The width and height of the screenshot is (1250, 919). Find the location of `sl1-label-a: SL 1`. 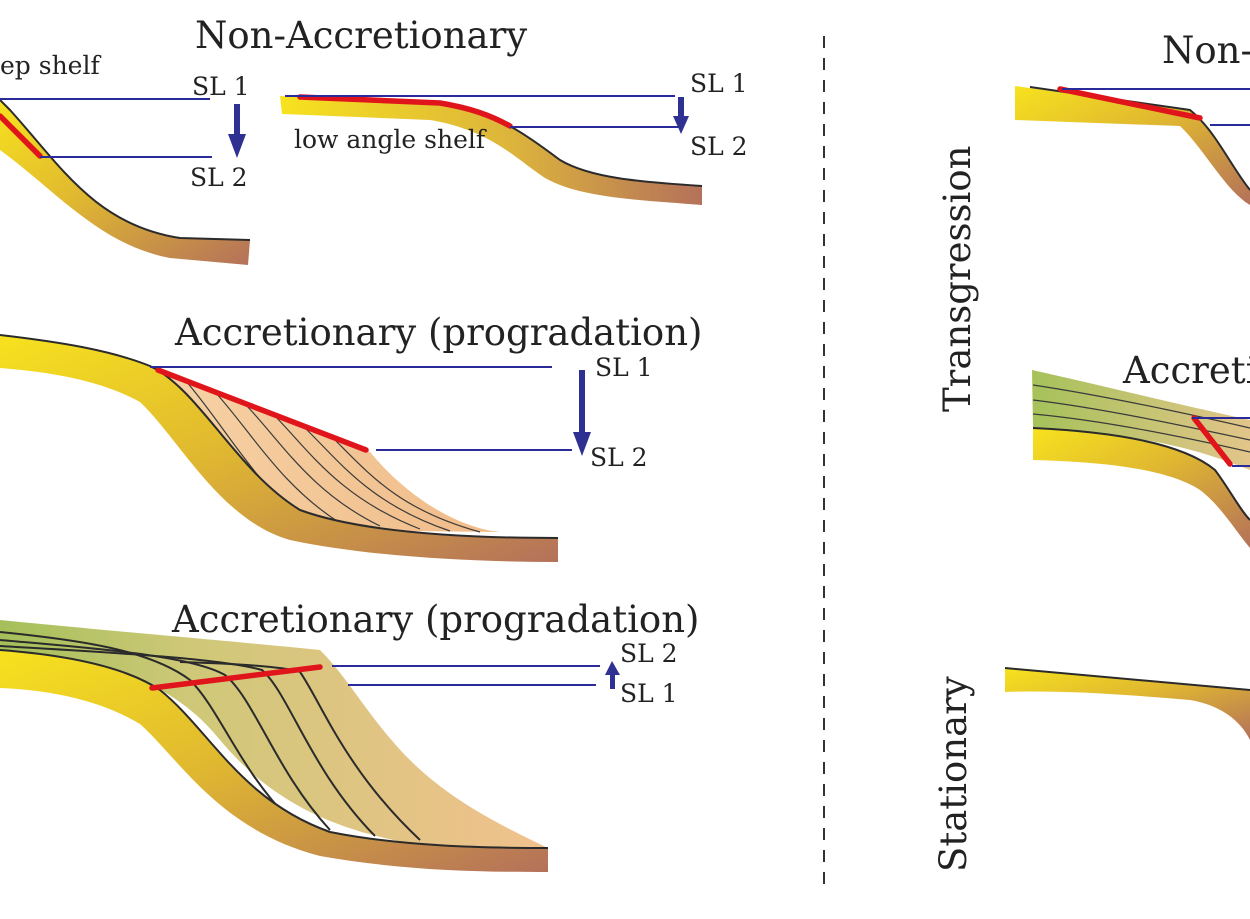

sl1-label-a: SL 1 is located at coordinates (221, 86).